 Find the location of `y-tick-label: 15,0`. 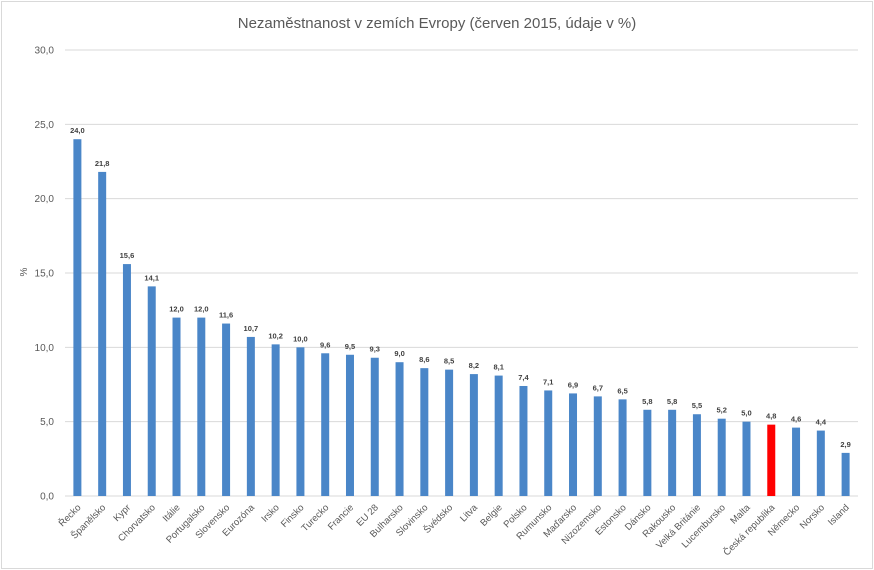

y-tick-label: 15,0 is located at coordinates (45, 274).